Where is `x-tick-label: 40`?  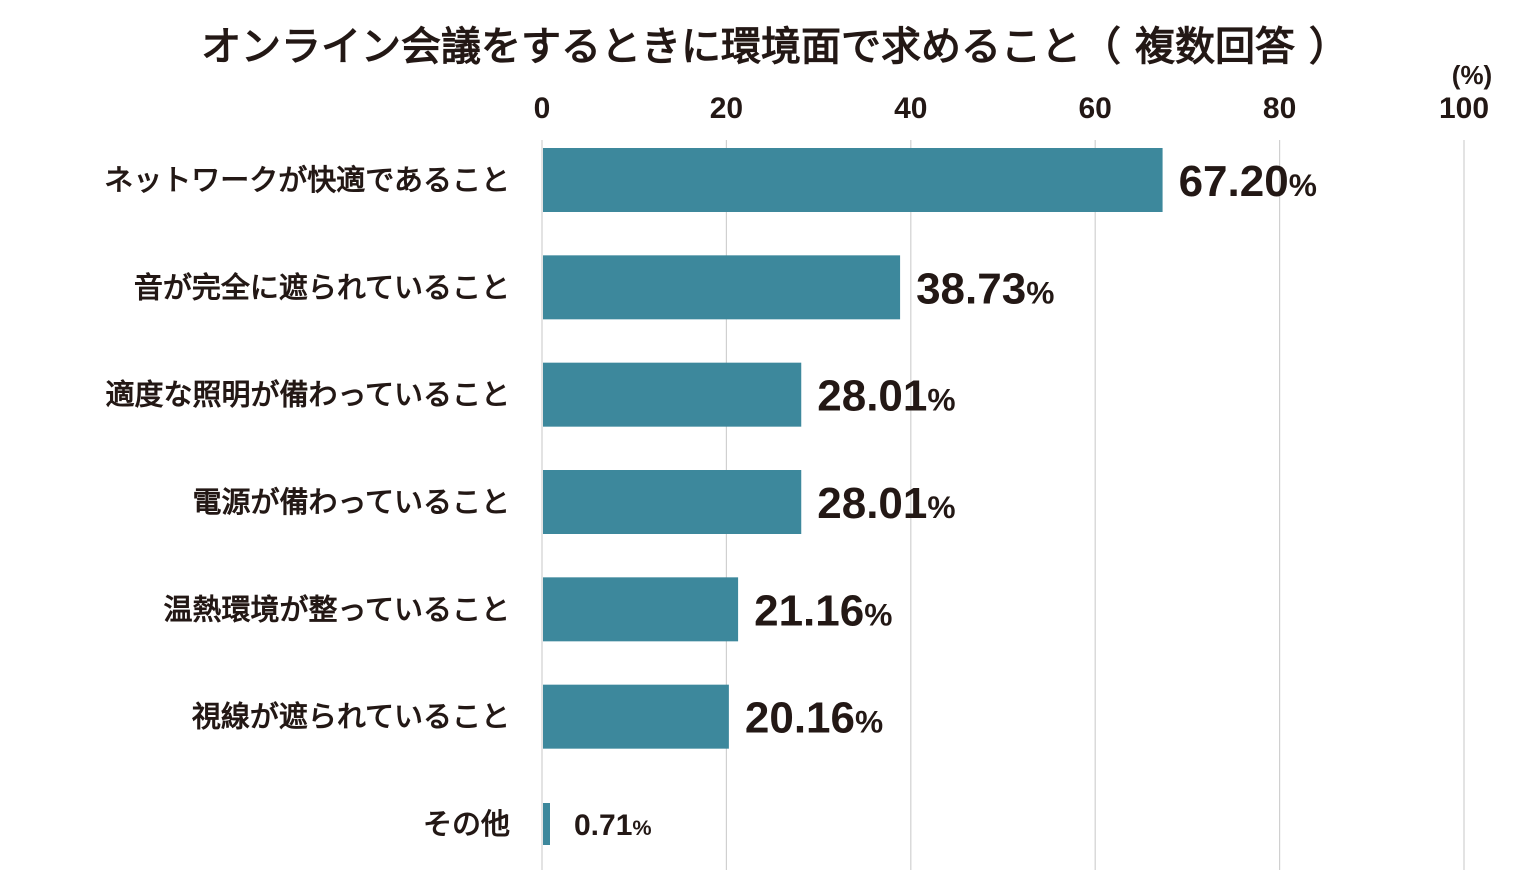
x-tick-label: 40 is located at coordinates (910, 108).